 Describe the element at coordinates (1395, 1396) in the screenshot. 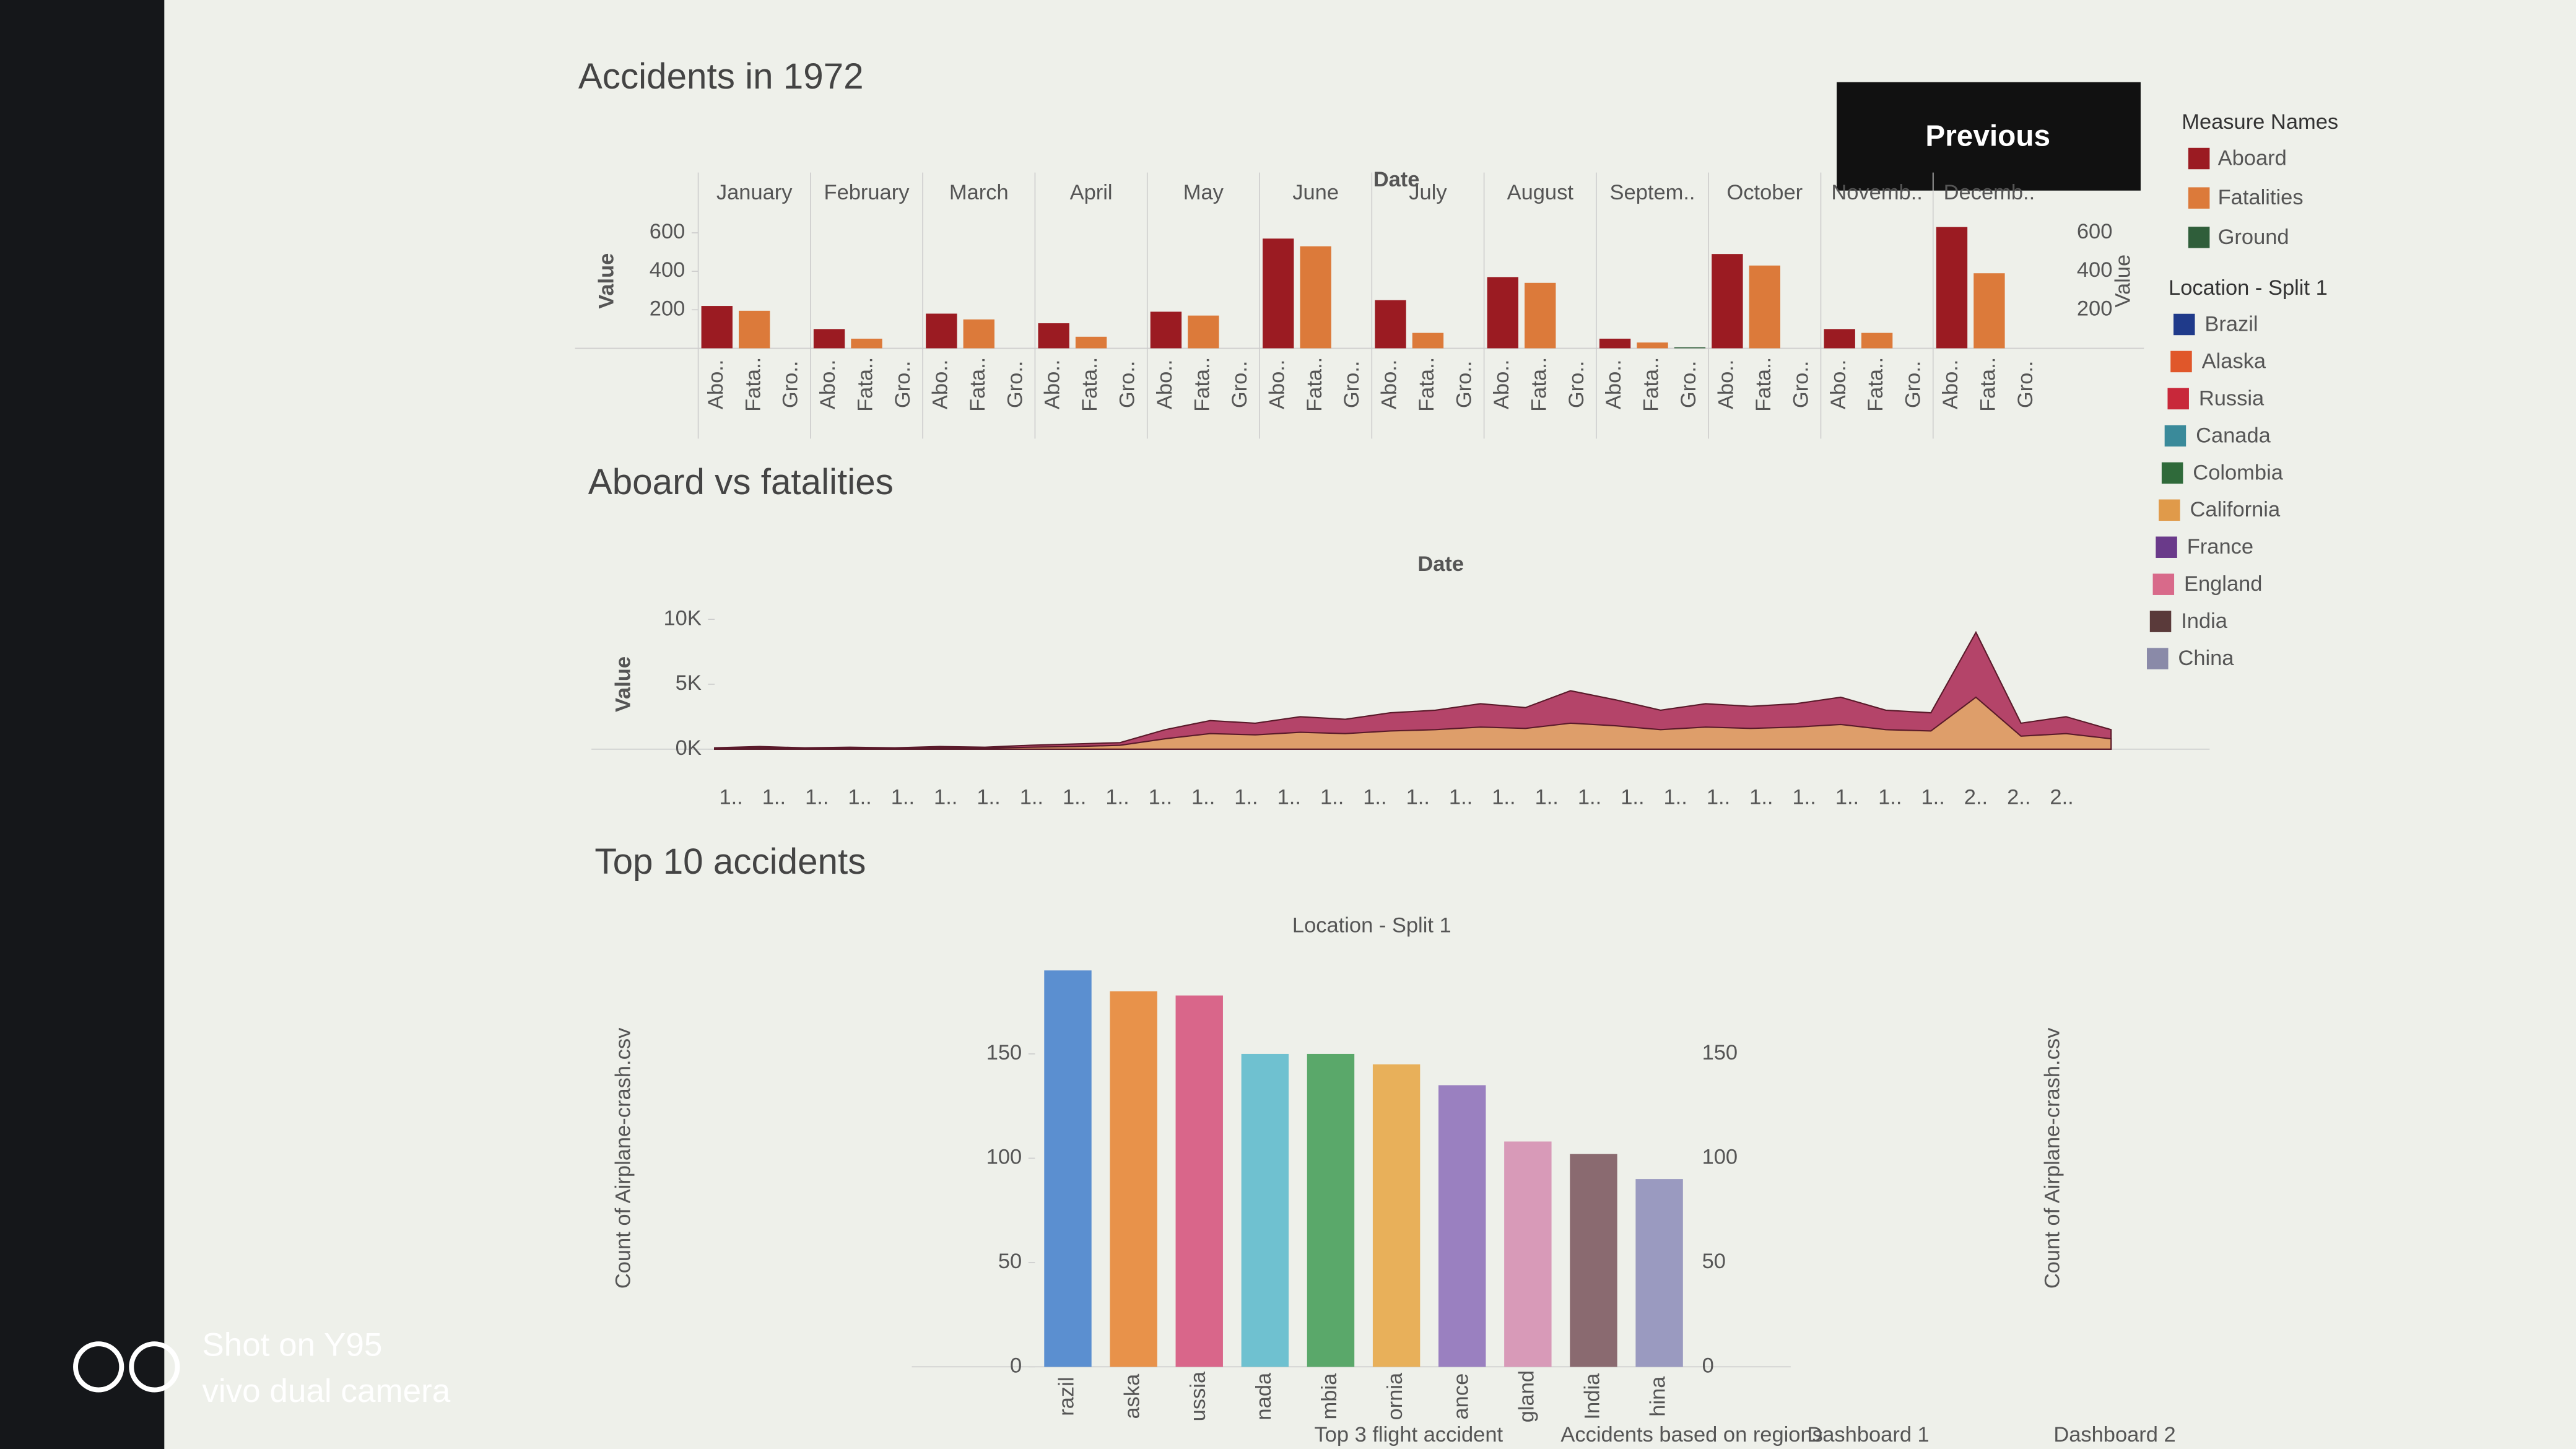

I see `x-tick-label: ornia` at that location.